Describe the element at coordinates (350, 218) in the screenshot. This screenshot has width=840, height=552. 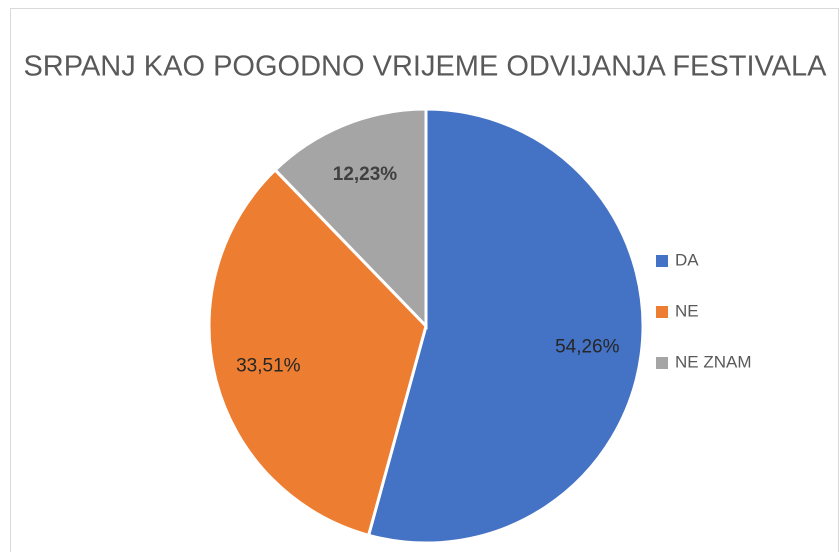
I see `pie-slice` at that location.